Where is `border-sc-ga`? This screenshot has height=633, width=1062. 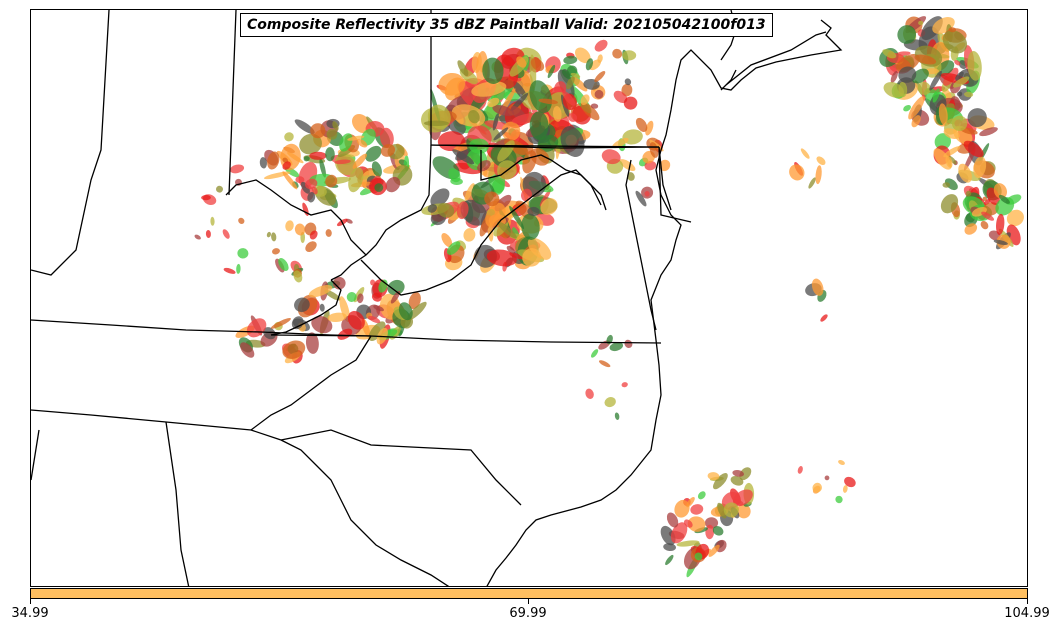 border-sc-ga is located at coordinates (365, 512).